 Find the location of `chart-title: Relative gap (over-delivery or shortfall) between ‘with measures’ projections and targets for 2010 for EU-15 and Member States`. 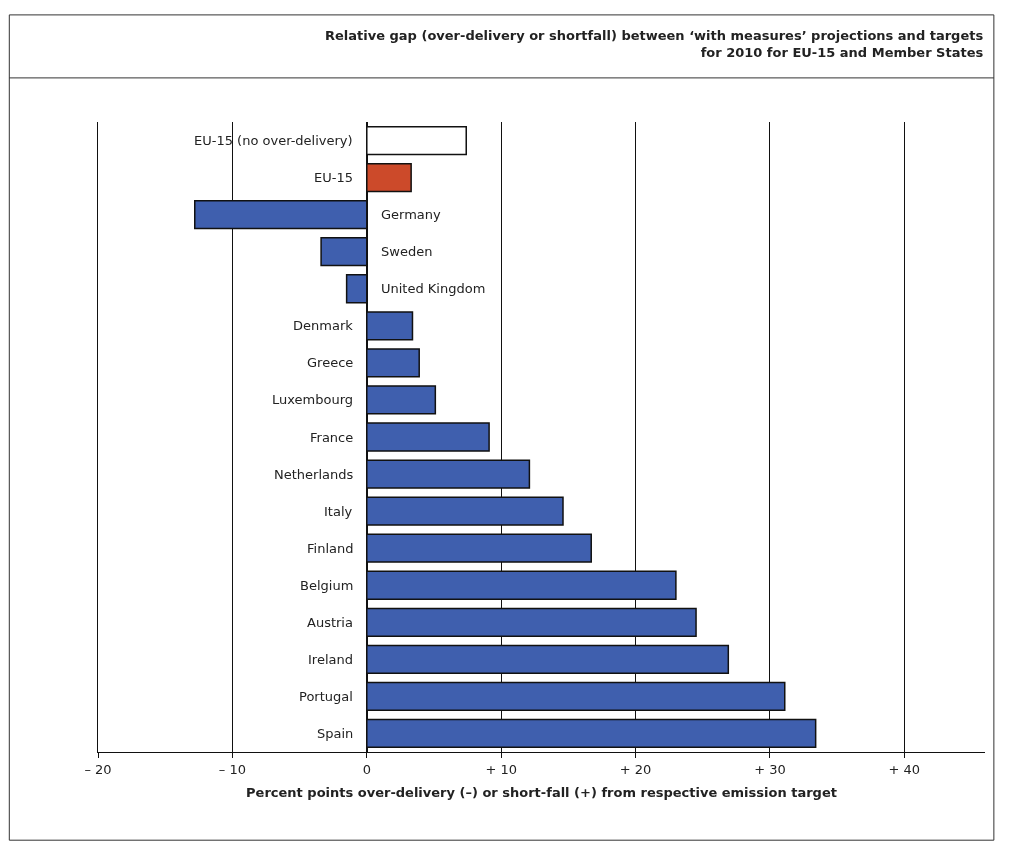

chart-title: Relative gap (over-delivery or shortfall) between ‘with measures’ projections and targets for 2010 for EU-15 and Member States is located at coordinates (654, 44).